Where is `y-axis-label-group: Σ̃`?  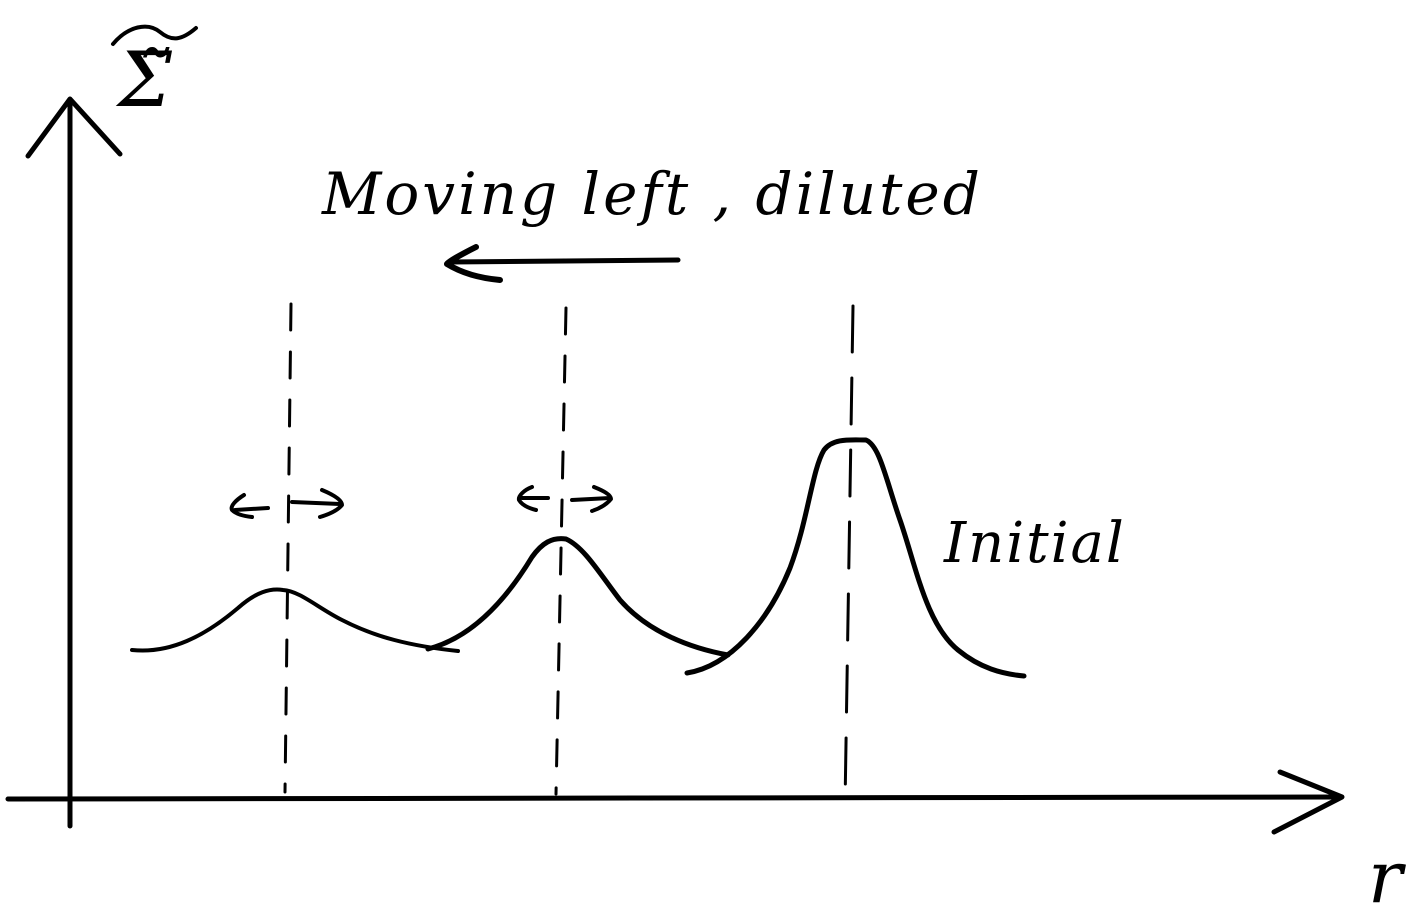
y-axis-label-group: Σ̃ is located at coordinates (154, 74).